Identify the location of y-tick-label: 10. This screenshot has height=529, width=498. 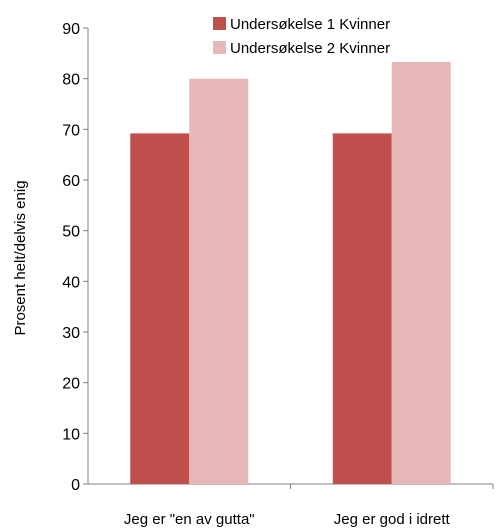
(71, 434).